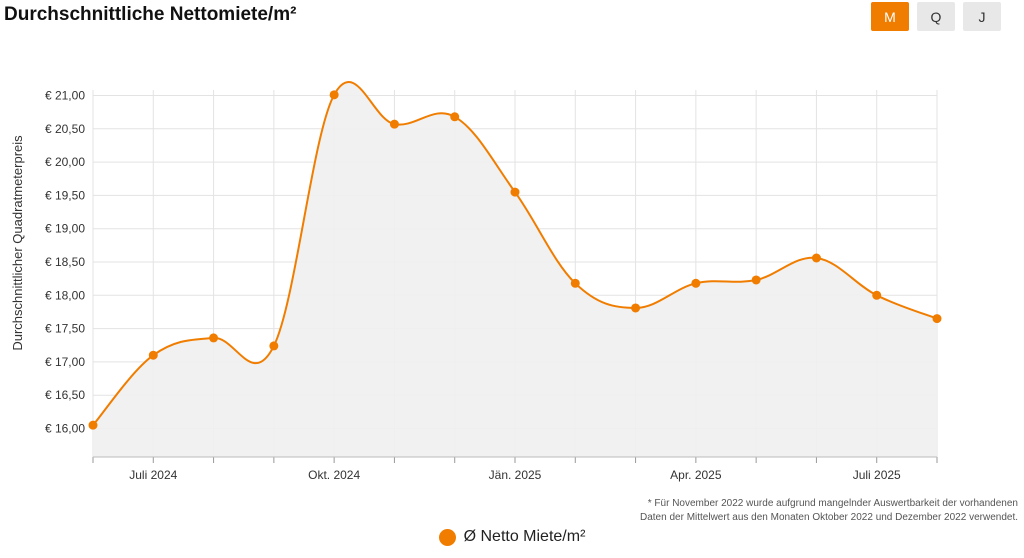 The image size is (1024, 558). I want to click on x-tick-label: Juli 2025, so click(877, 475).